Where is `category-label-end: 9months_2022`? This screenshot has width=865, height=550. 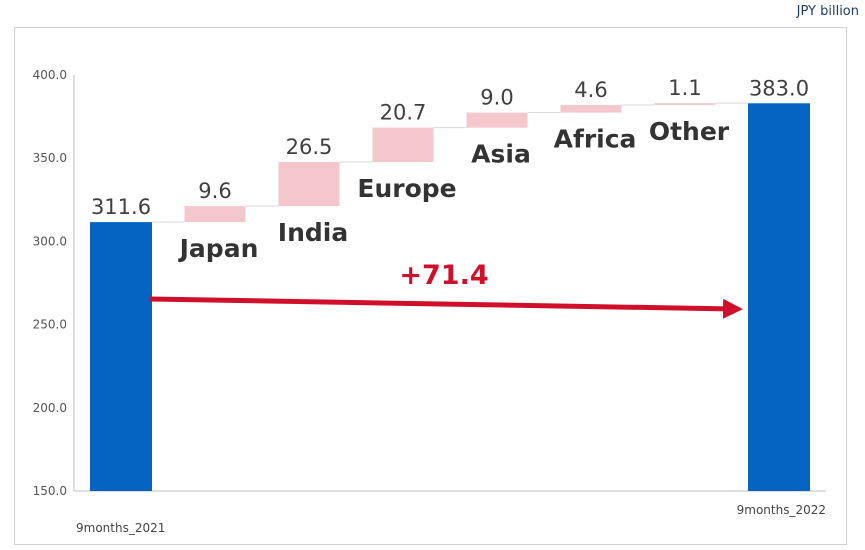
category-label-end: 9months_2022 is located at coordinates (781, 510).